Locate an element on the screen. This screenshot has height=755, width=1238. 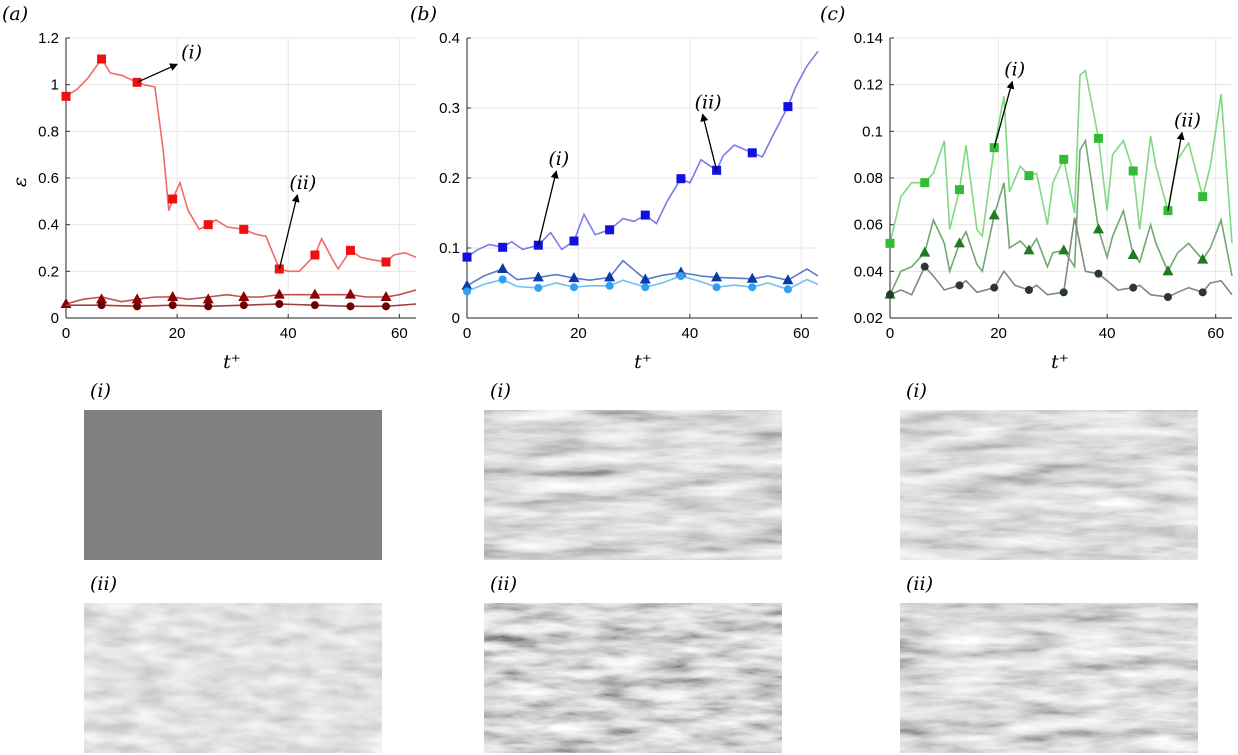
field-image-b-i is located at coordinates (633, 485).